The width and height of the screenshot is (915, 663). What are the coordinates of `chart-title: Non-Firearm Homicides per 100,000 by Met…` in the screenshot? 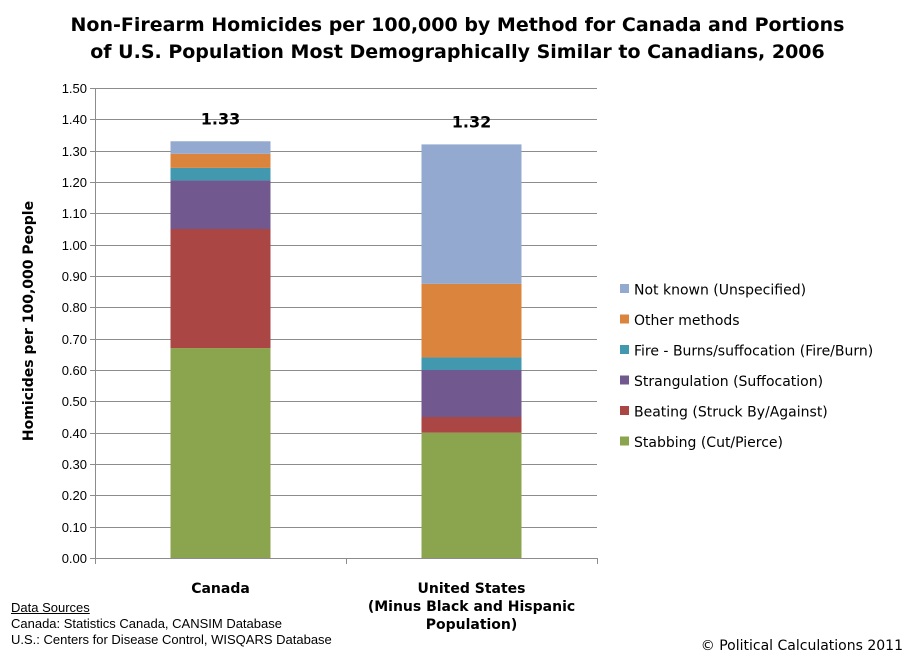 It's located at (457, 39).